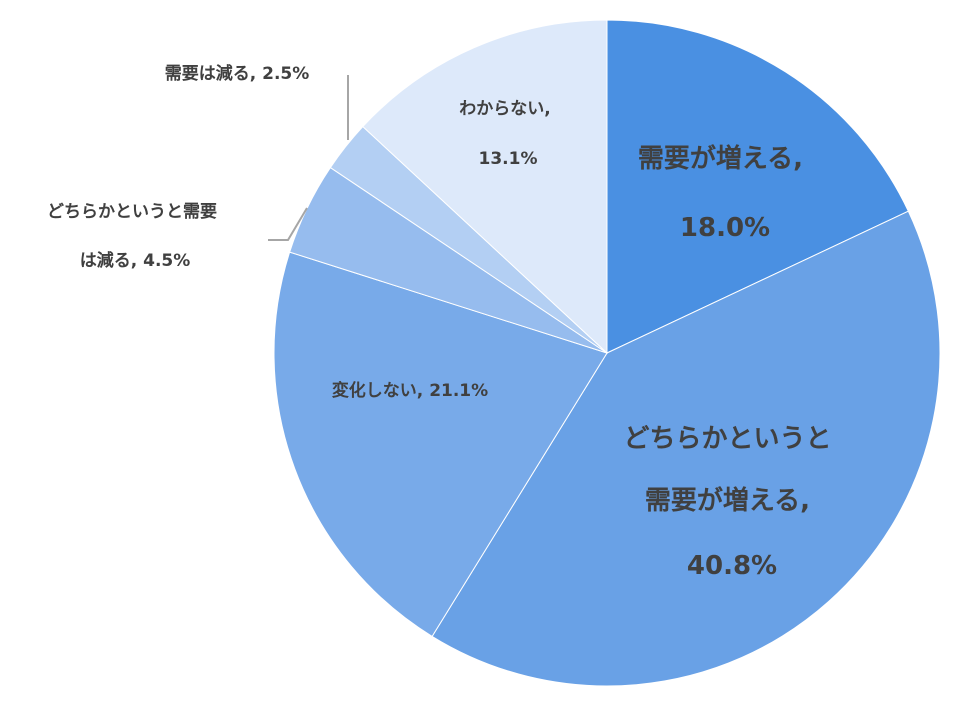 The width and height of the screenshot is (969, 703). Describe the element at coordinates (485, 187) in the screenshot. I see `slice-wakaranai` at that location.